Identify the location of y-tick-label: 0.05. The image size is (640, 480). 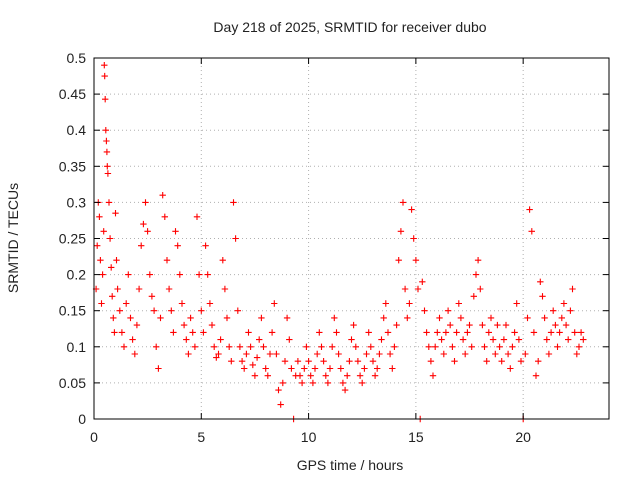
(72, 383).